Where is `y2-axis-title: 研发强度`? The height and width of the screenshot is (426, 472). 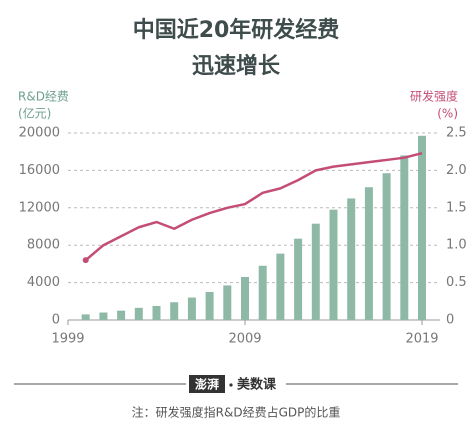
y2-axis-title: 研发强度 is located at coordinates (434, 96).